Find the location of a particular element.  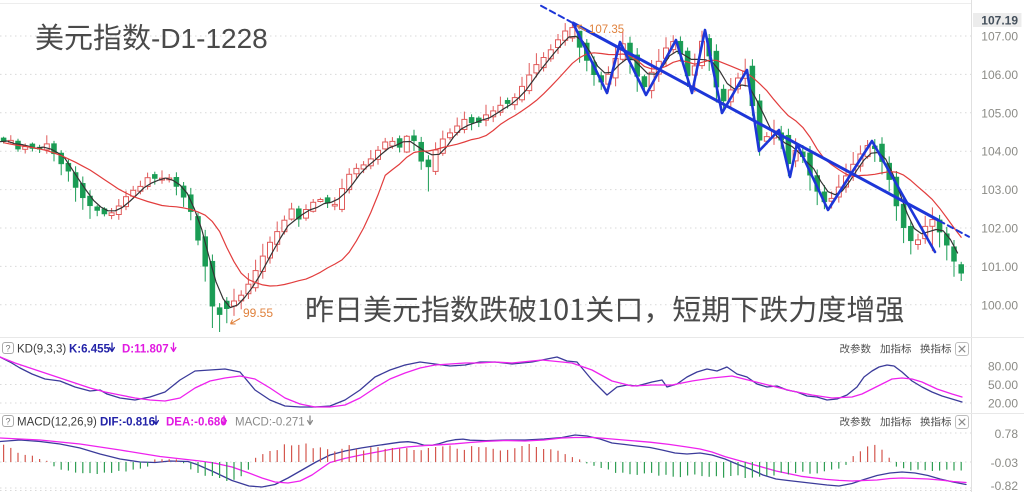

svg-text: KD(9,3,3) is located at coordinates (41, 350).